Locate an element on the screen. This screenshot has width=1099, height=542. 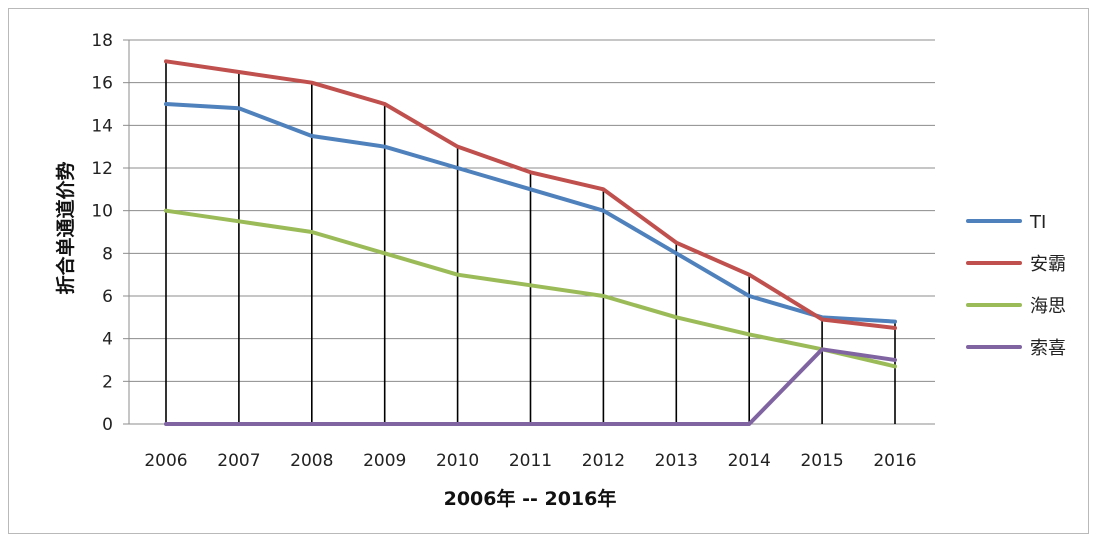
y-tick-label: 4 is located at coordinates (107, 340).